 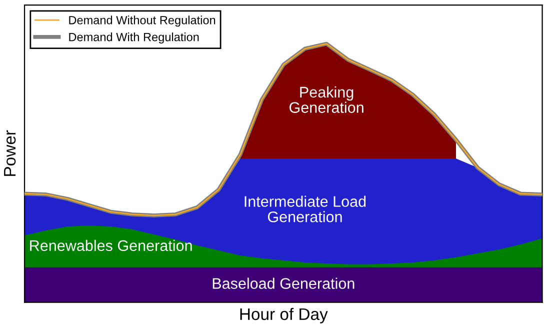 I want to click on series-label: Peaking Generation, so click(x=327, y=99).